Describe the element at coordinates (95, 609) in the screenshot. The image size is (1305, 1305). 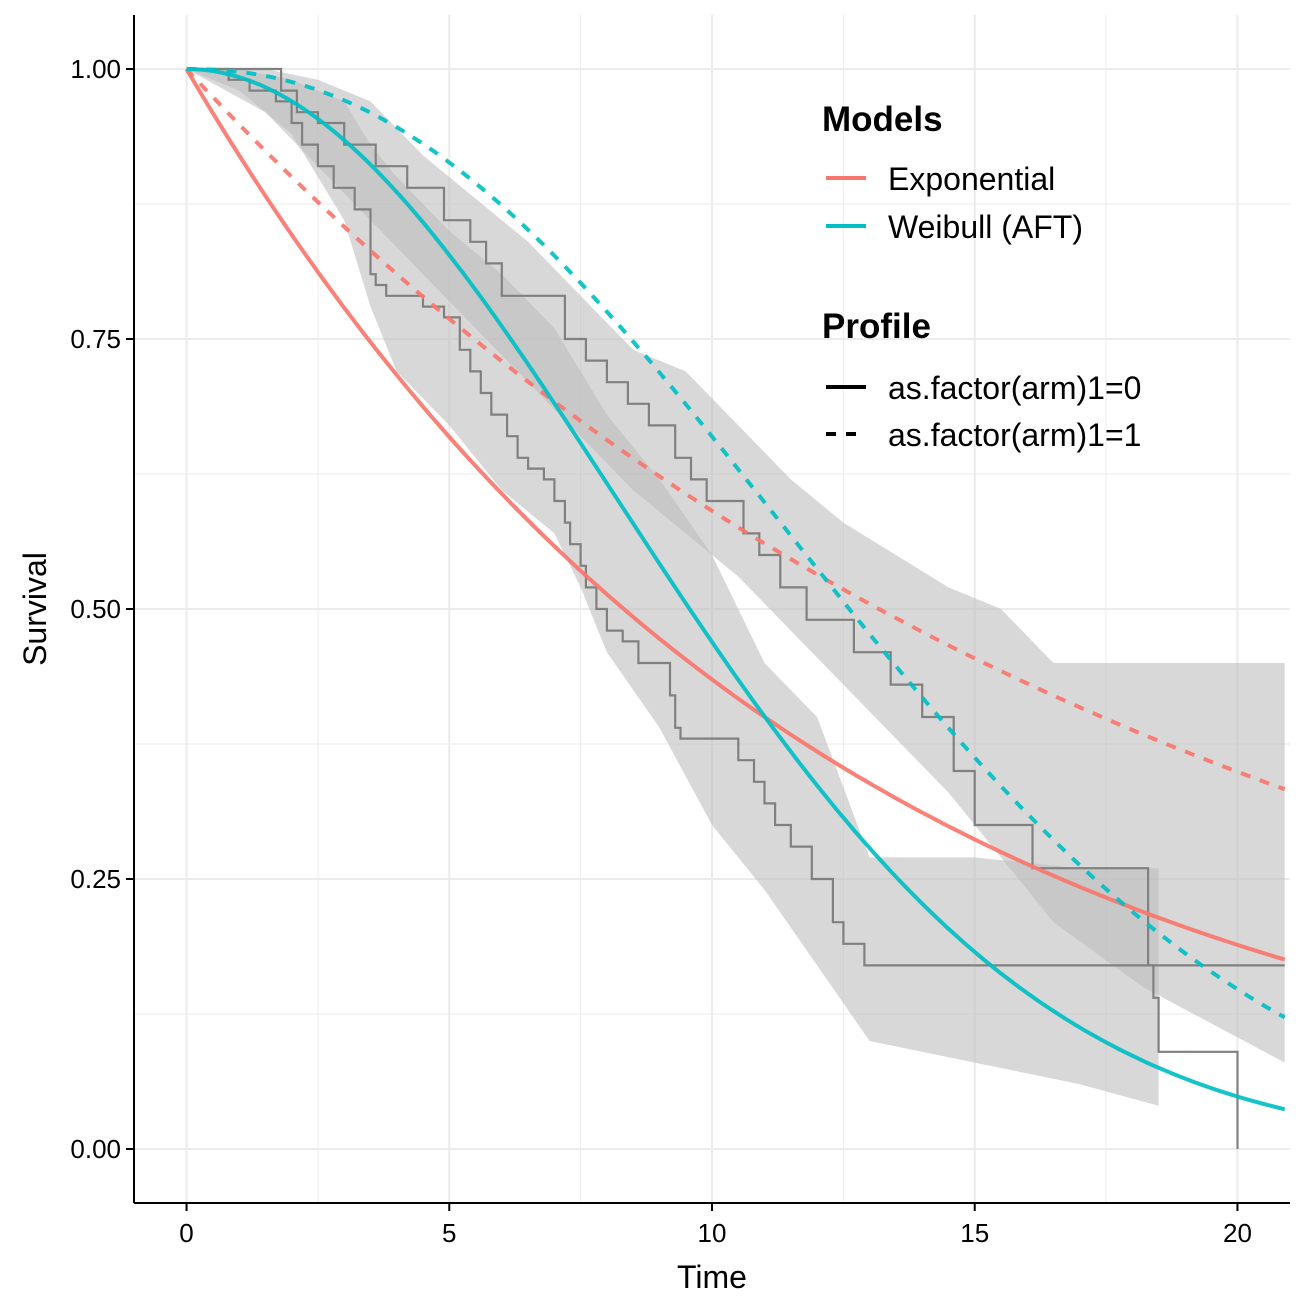
I see `y-tick-label-2: 0.50` at that location.